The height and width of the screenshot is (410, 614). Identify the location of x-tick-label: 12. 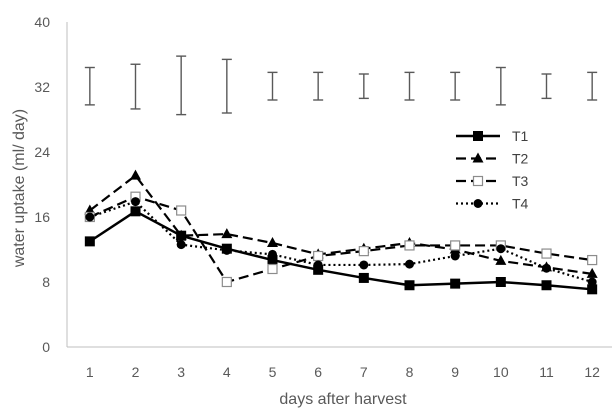
(592, 372).